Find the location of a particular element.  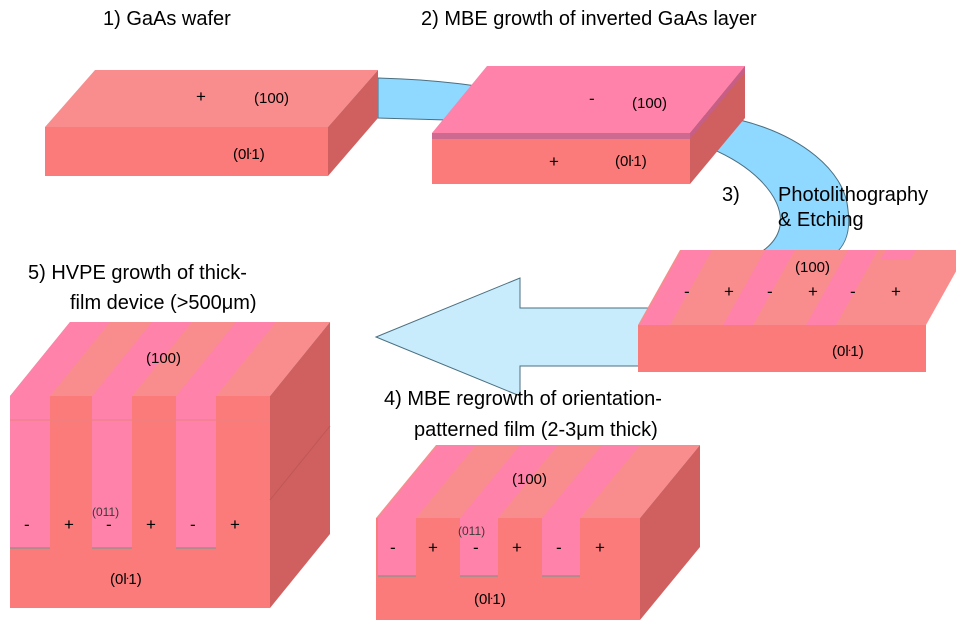

inverted-plane-011bar: (0ŀ1) is located at coordinates (631, 161).